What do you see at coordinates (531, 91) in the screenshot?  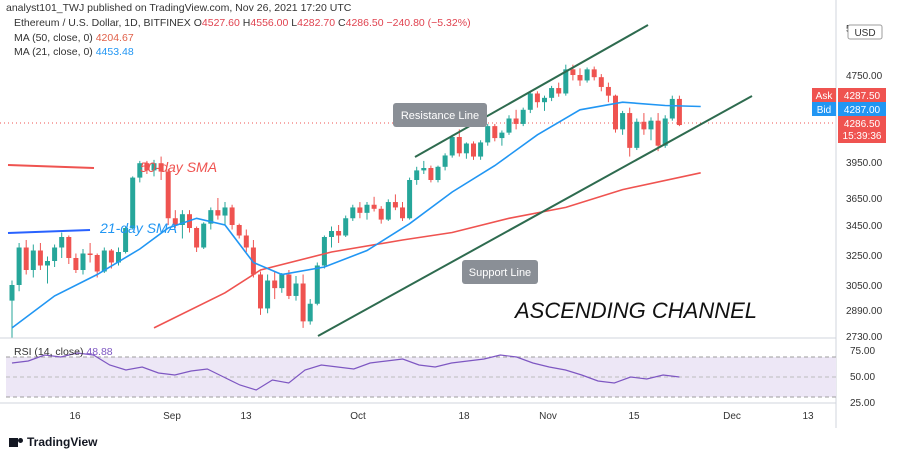 I see `resistance-channel-line` at bounding box center [531, 91].